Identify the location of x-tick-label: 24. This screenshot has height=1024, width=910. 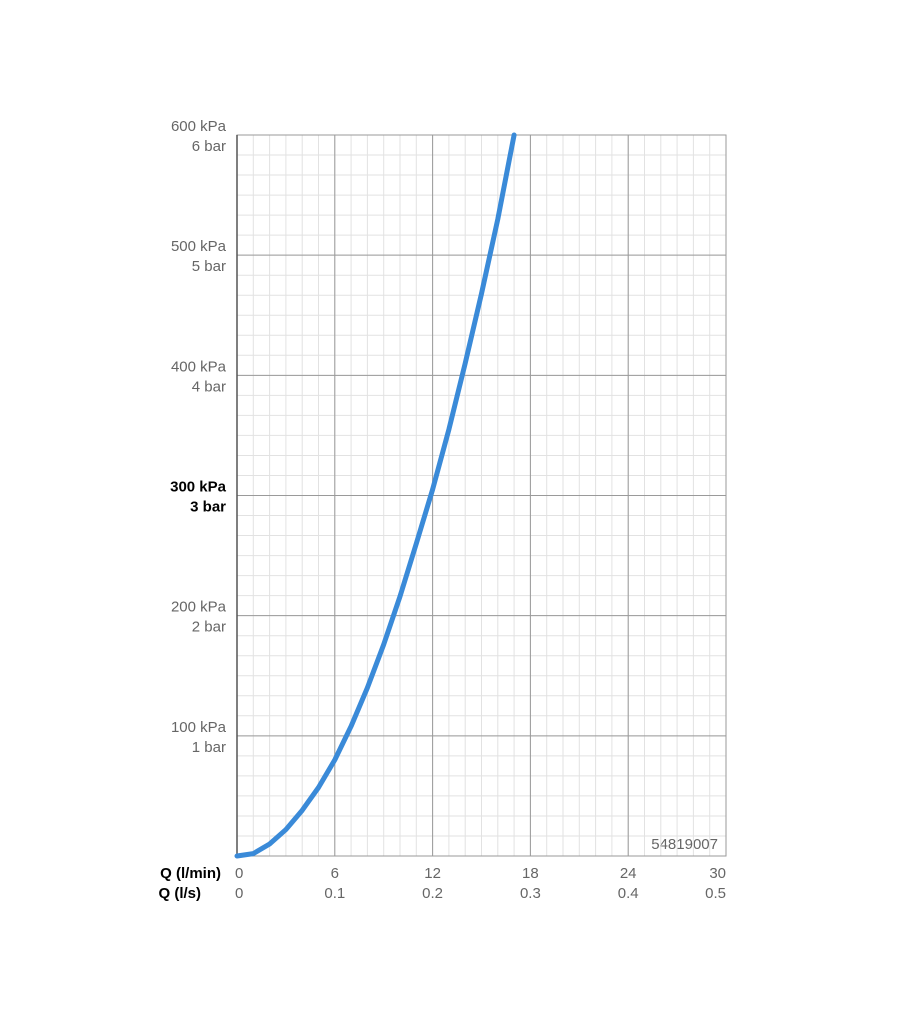
(628, 873).